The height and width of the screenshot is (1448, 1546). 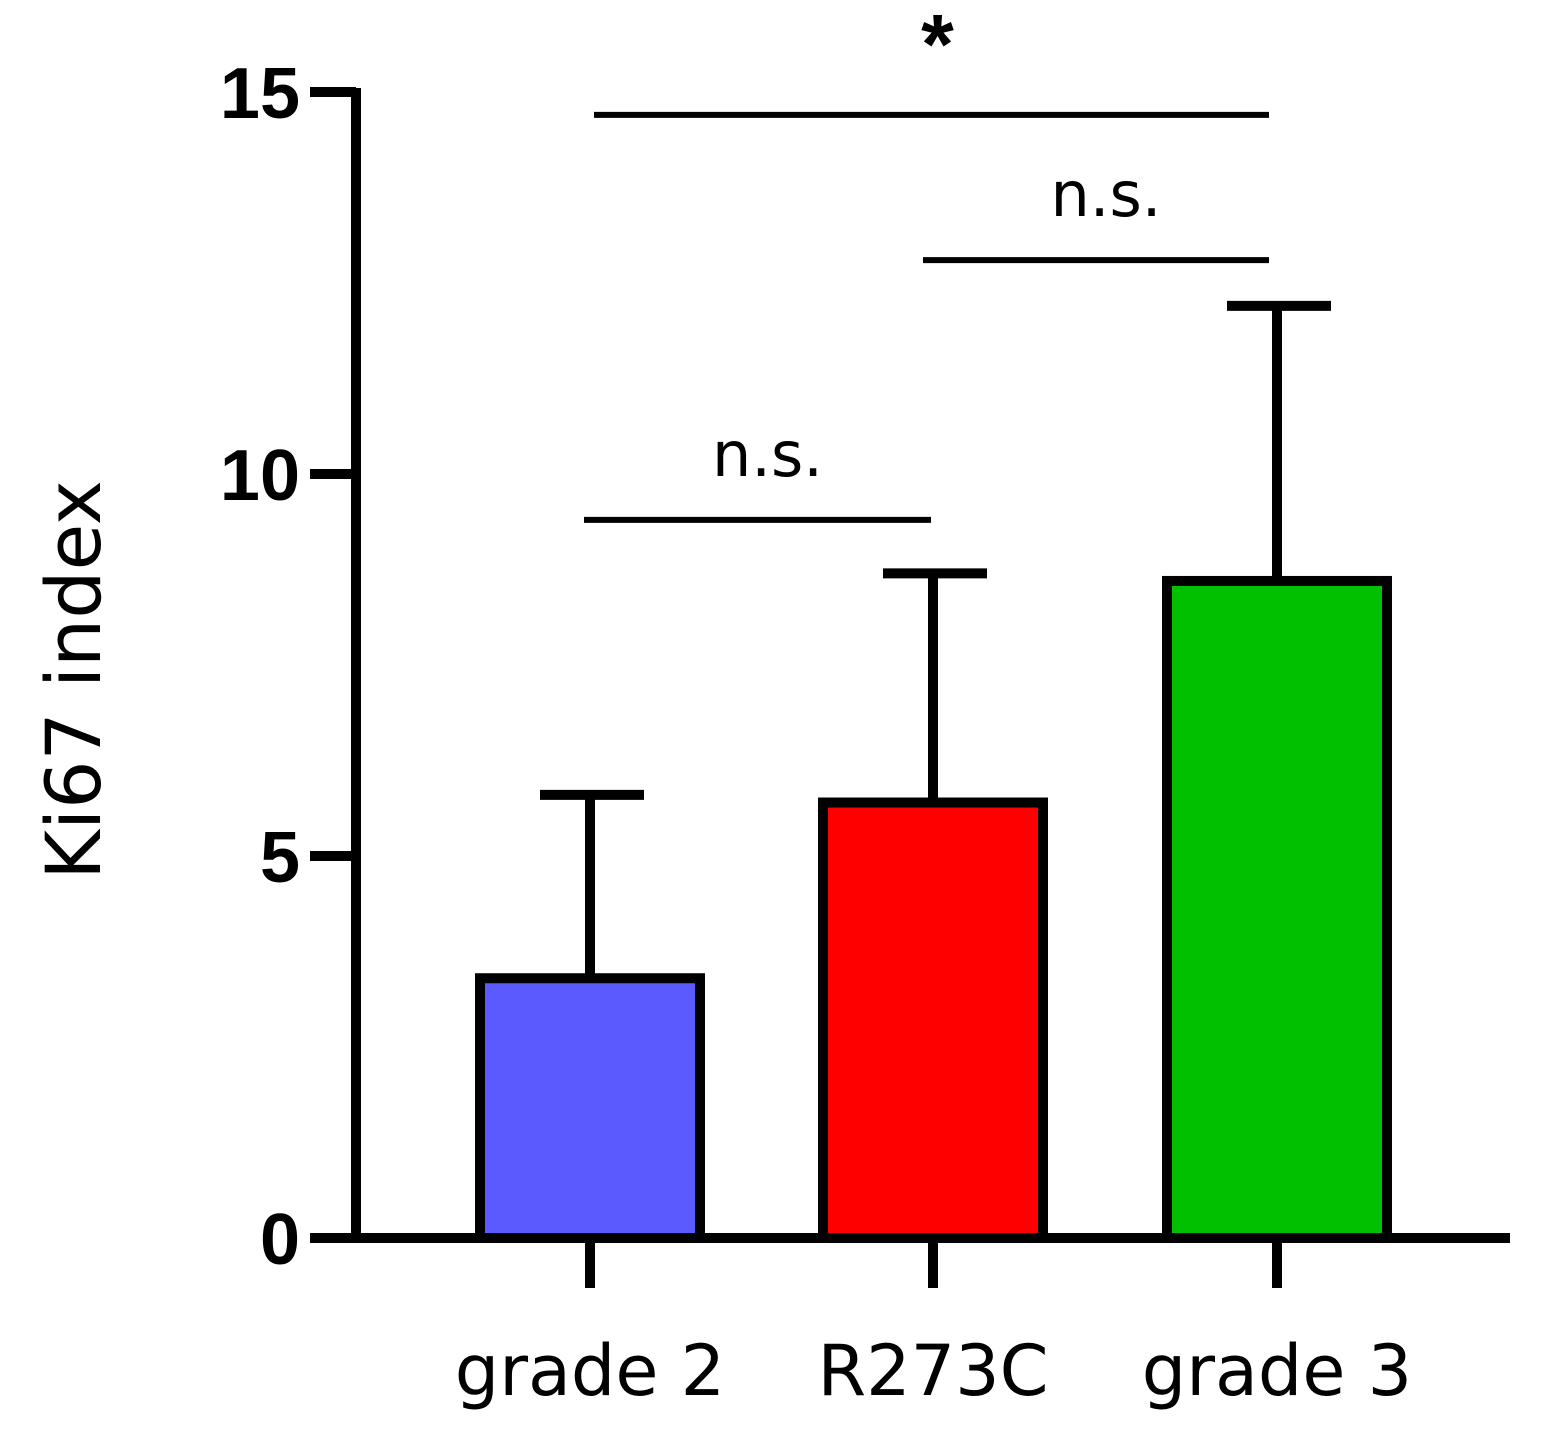 I want to click on significance-brackets, so click(x=926, y=317).